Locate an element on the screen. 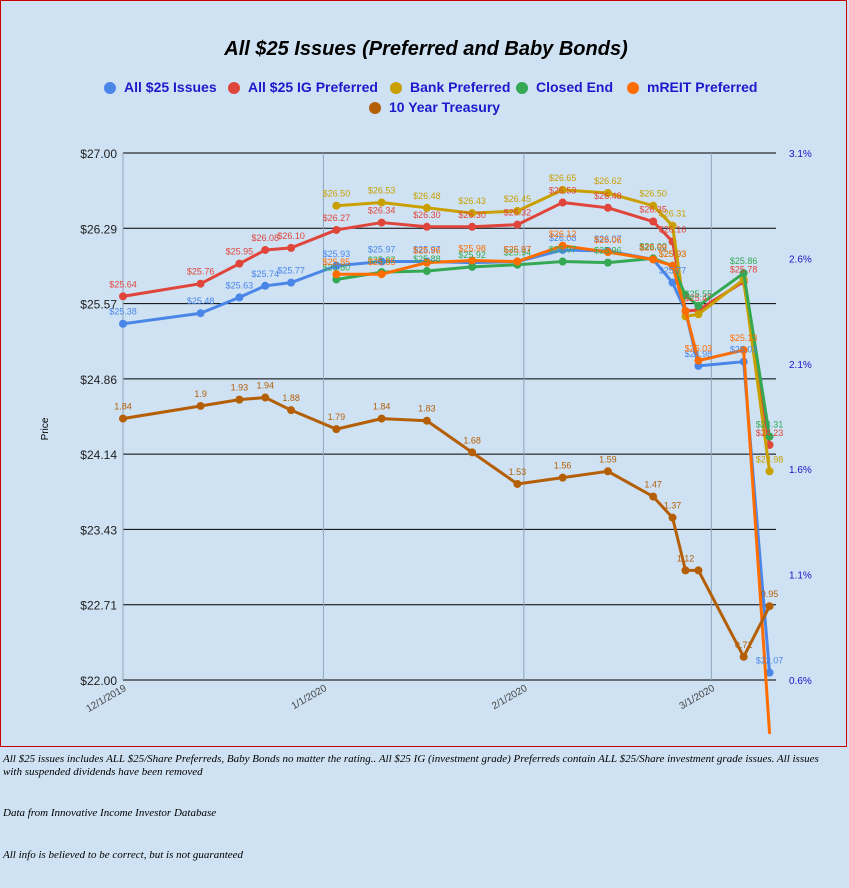 The height and width of the screenshot is (888, 849). data-label: $26.31 is located at coordinates (673, 214).